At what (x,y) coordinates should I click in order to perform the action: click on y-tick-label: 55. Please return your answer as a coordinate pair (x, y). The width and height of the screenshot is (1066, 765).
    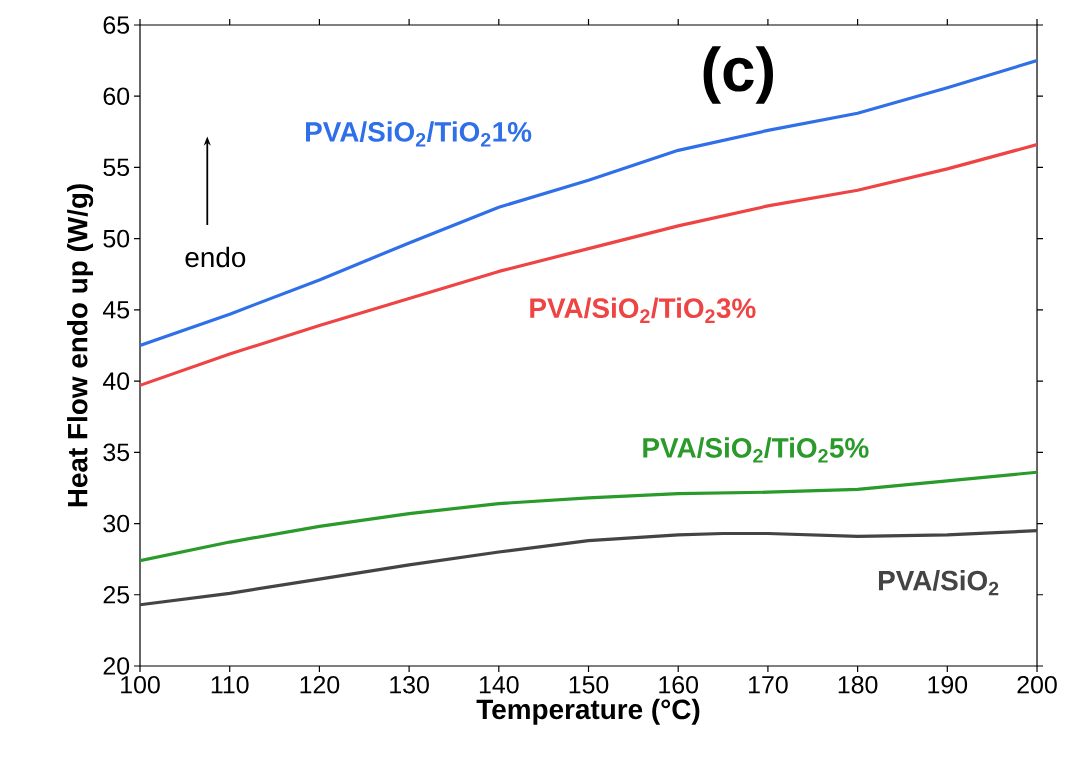
    Looking at the image, I should click on (116, 167).